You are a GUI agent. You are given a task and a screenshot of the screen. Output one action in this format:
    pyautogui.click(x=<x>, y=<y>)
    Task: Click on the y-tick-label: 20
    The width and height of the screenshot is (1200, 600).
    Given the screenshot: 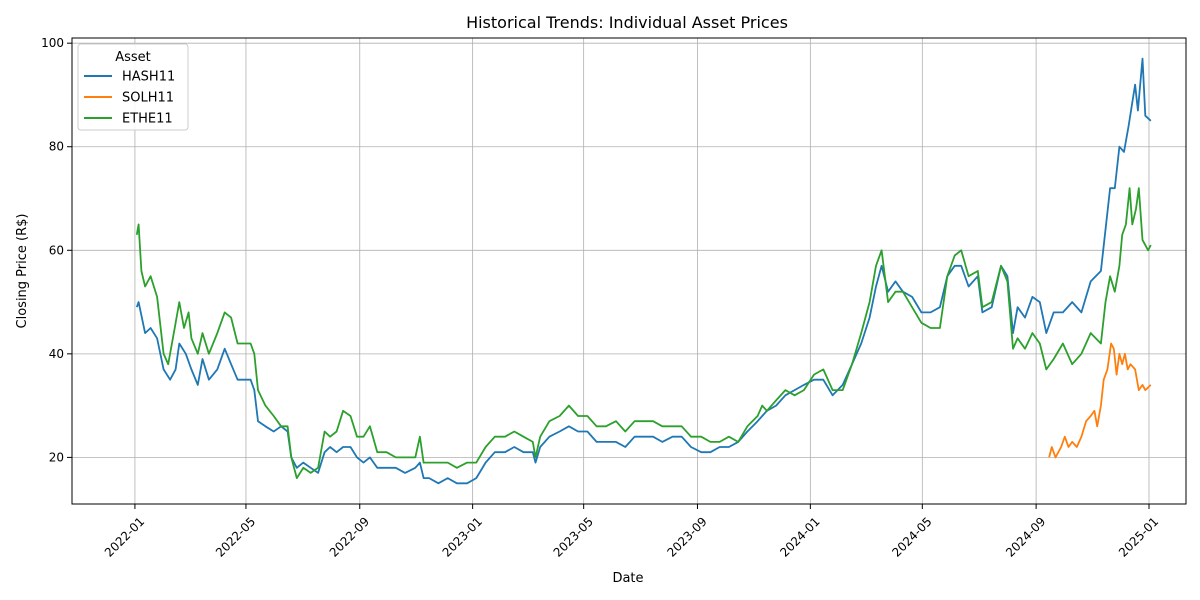 What is the action you would take?
    pyautogui.click(x=56, y=457)
    